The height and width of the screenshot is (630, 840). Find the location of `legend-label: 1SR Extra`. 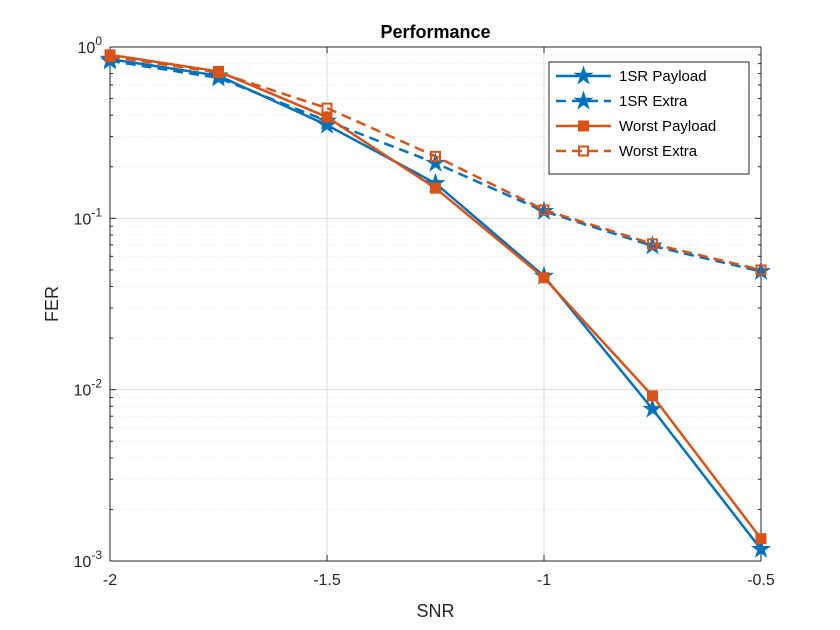

legend-label: 1SR Extra is located at coordinates (653, 101).